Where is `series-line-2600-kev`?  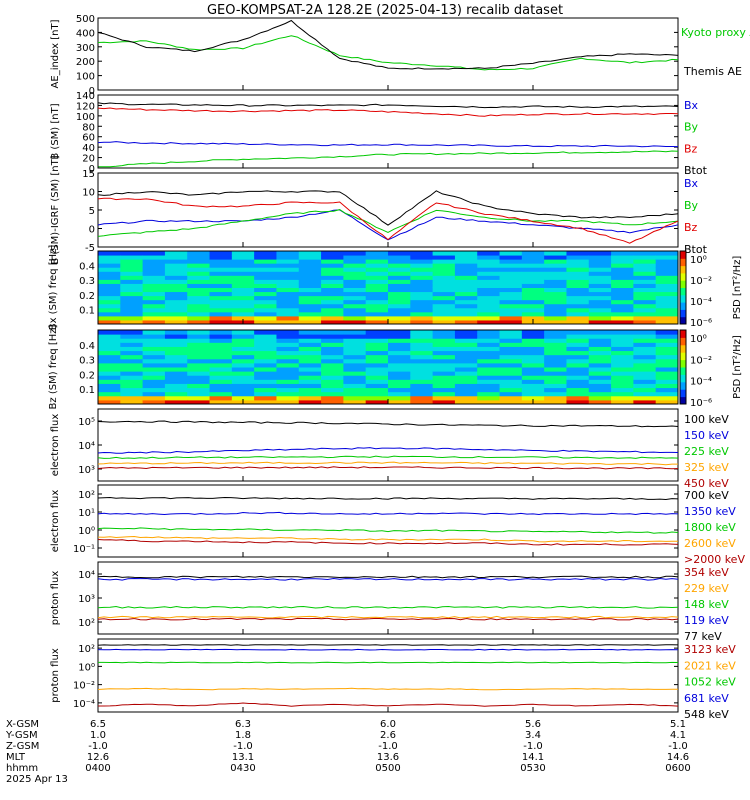 series-line-2600-kev is located at coordinates (388, 539).